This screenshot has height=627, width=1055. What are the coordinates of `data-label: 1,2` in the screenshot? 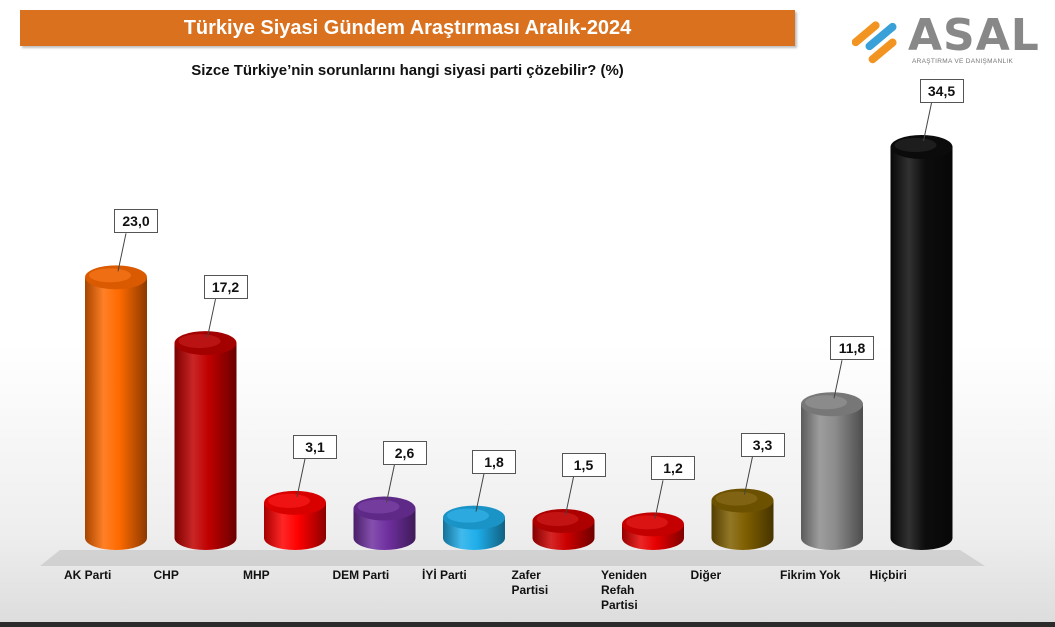 It's located at (673, 468).